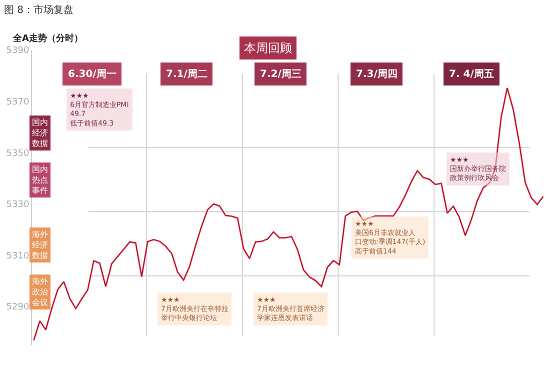  Describe the element at coordinates (18, 153) in the screenshot. I see `y-tick-label: 5350` at that location.